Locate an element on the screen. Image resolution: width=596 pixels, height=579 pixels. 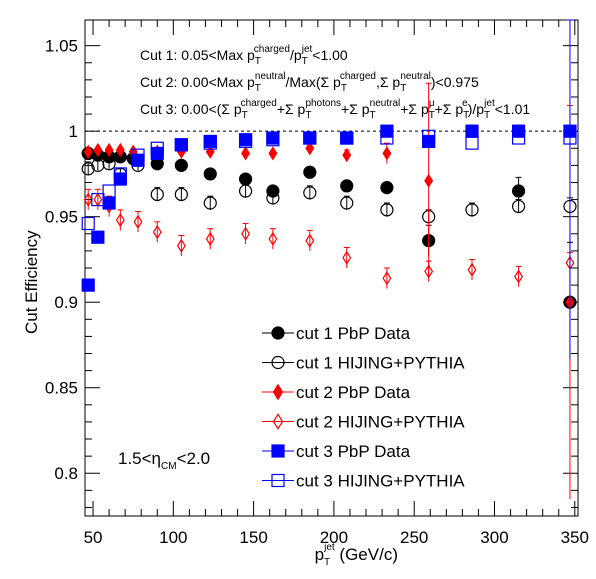
legend-item: cut 2 HIJING+PYTHIA is located at coordinates (363, 422).